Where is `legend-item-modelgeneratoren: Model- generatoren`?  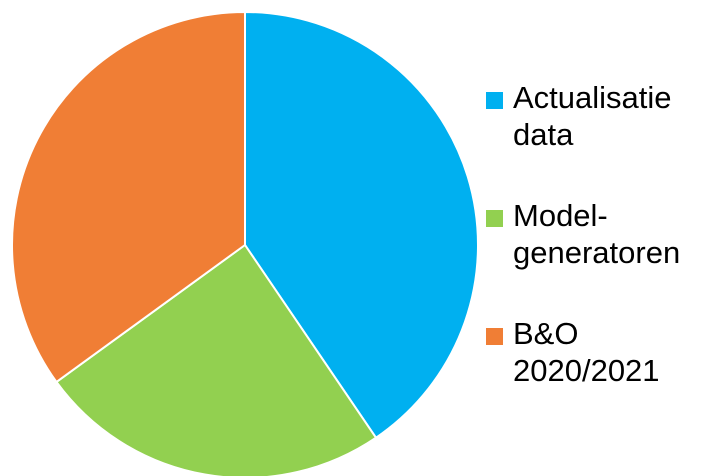 legend-item-modelgeneratoren: Model- generatoren is located at coordinates (600, 256).